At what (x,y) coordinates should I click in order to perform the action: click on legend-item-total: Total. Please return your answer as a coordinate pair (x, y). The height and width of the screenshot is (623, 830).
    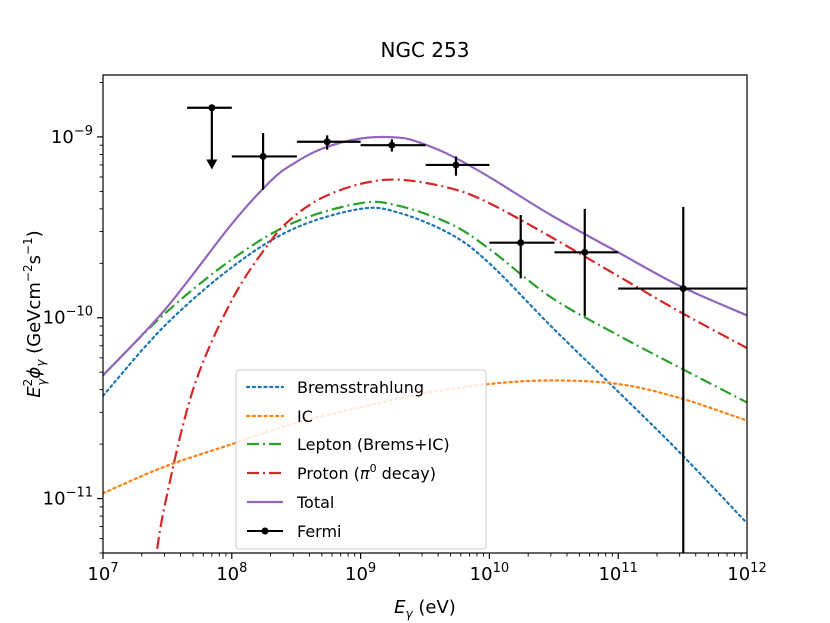
    Looking at the image, I should click on (290, 502).